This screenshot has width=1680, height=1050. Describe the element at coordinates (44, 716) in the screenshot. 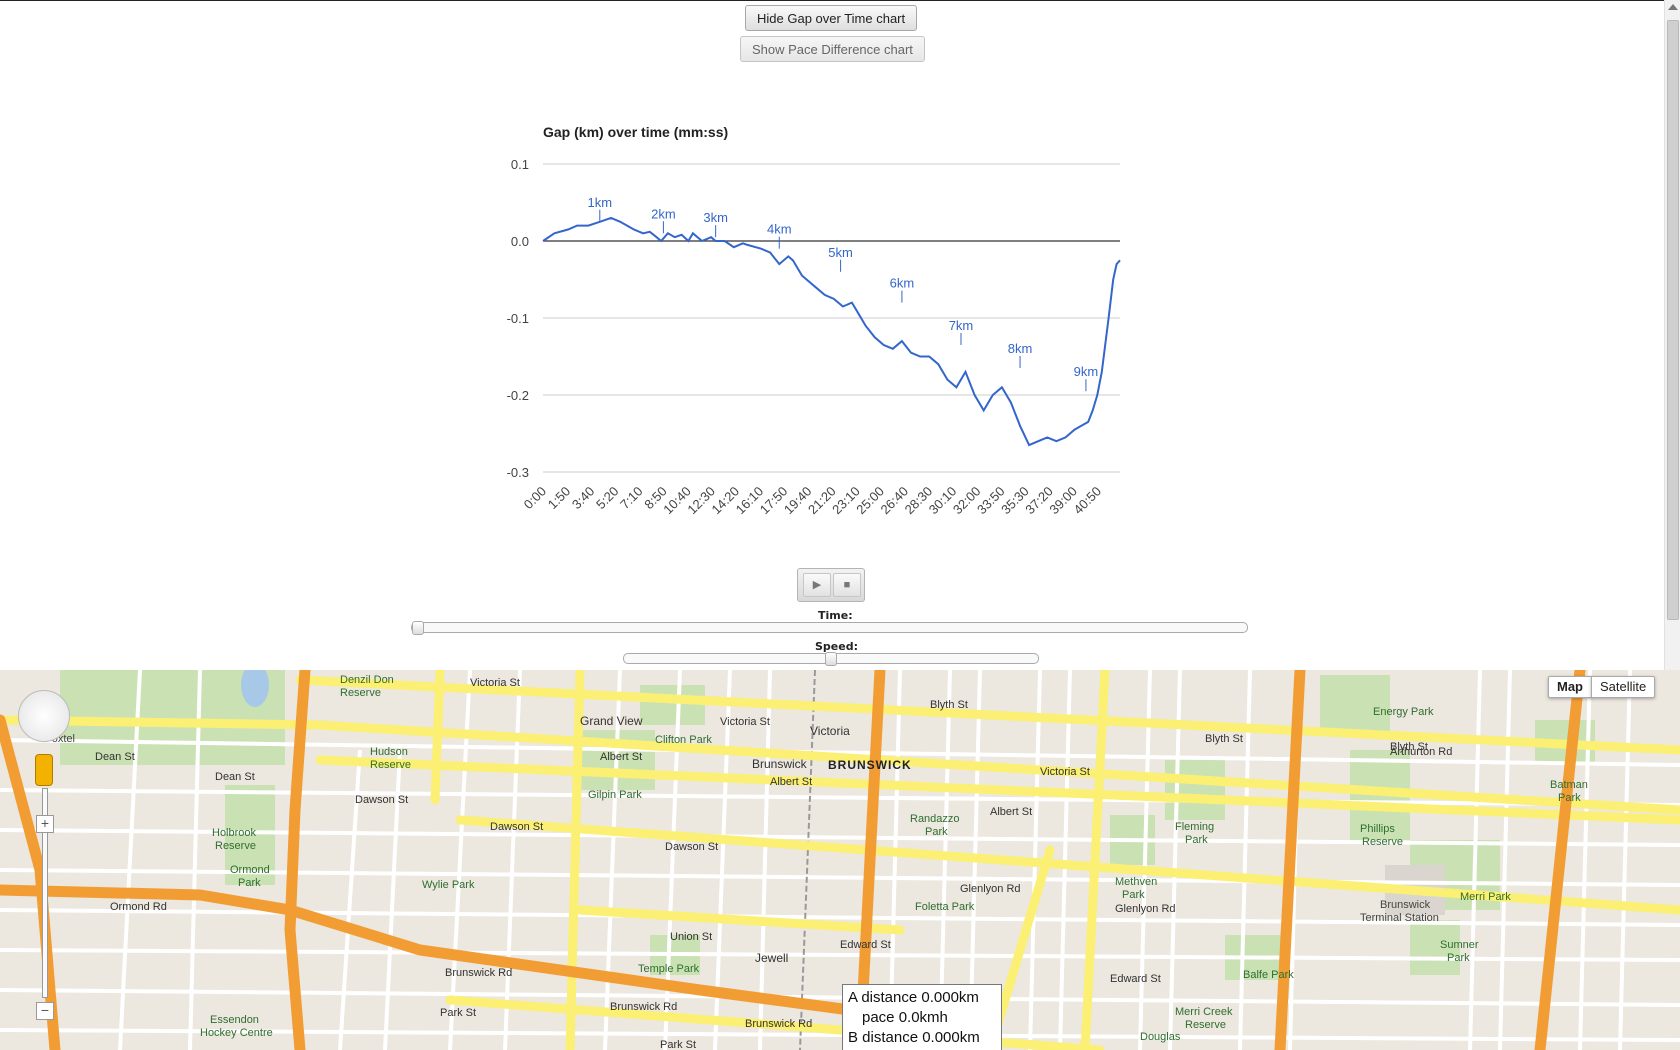

I see `pan-control-icon` at that location.